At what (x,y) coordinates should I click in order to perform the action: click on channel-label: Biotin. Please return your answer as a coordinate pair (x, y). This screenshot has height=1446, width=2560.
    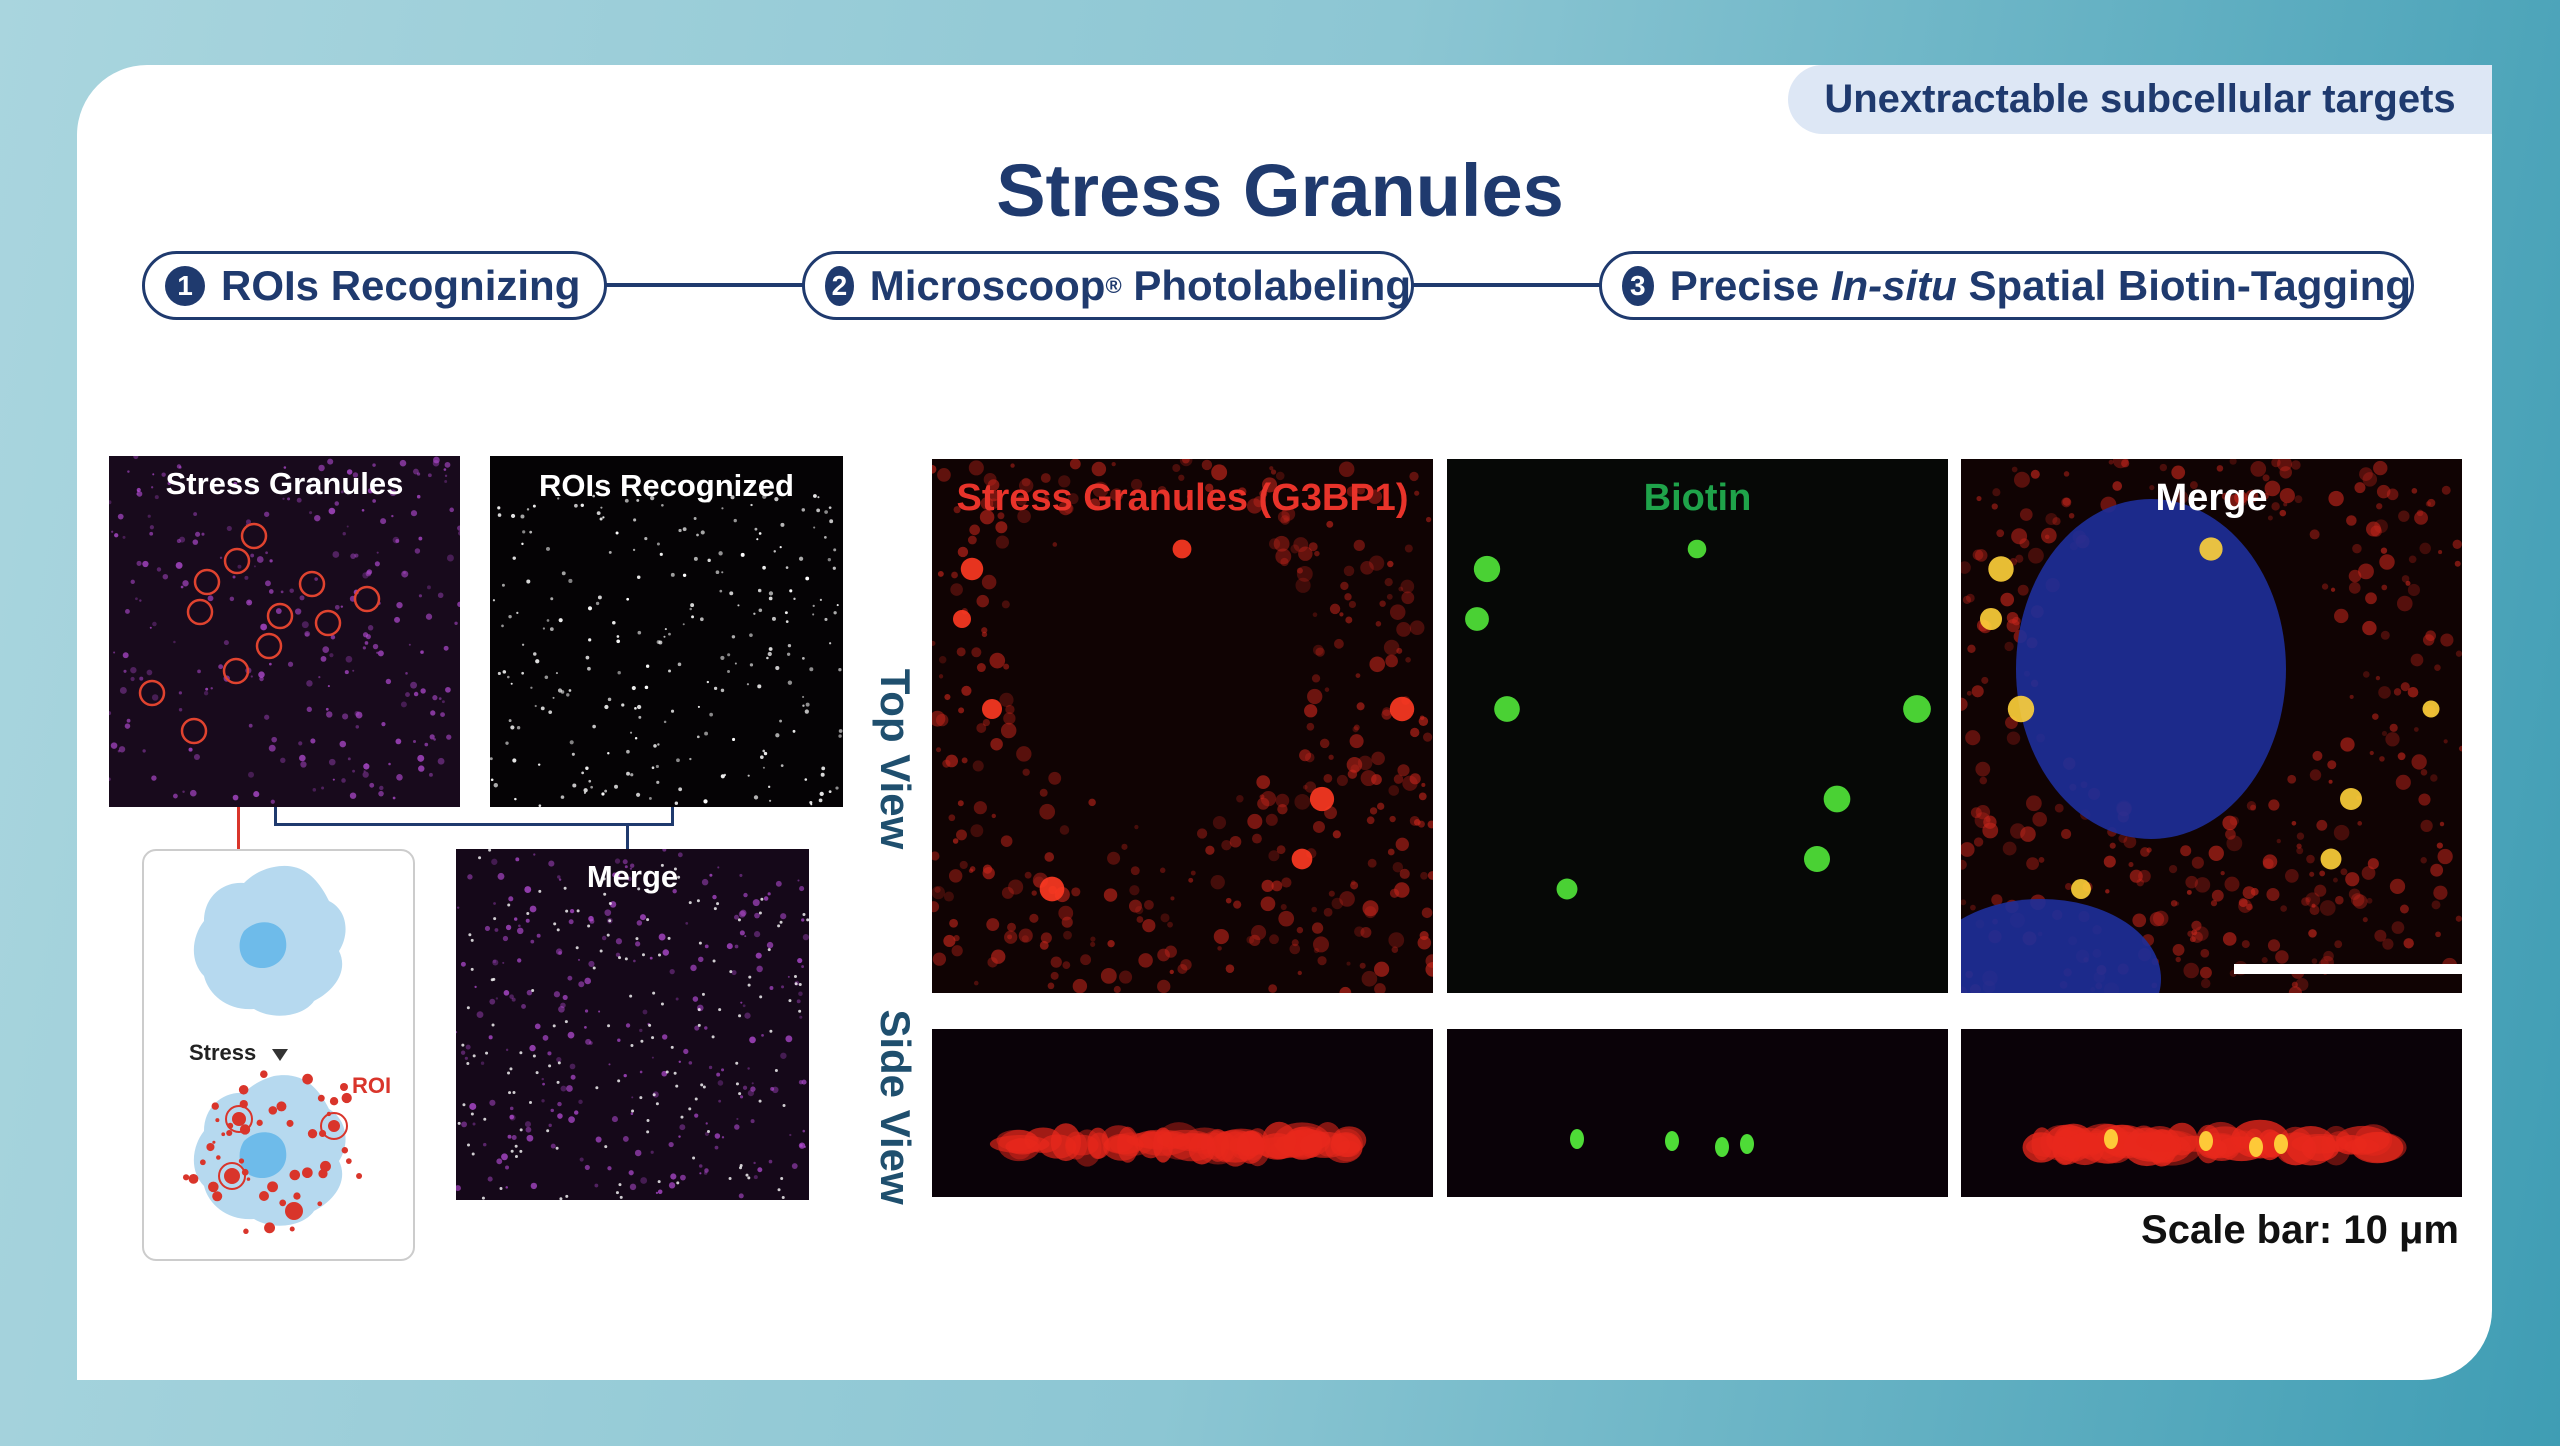
    Looking at the image, I should click on (1697, 498).